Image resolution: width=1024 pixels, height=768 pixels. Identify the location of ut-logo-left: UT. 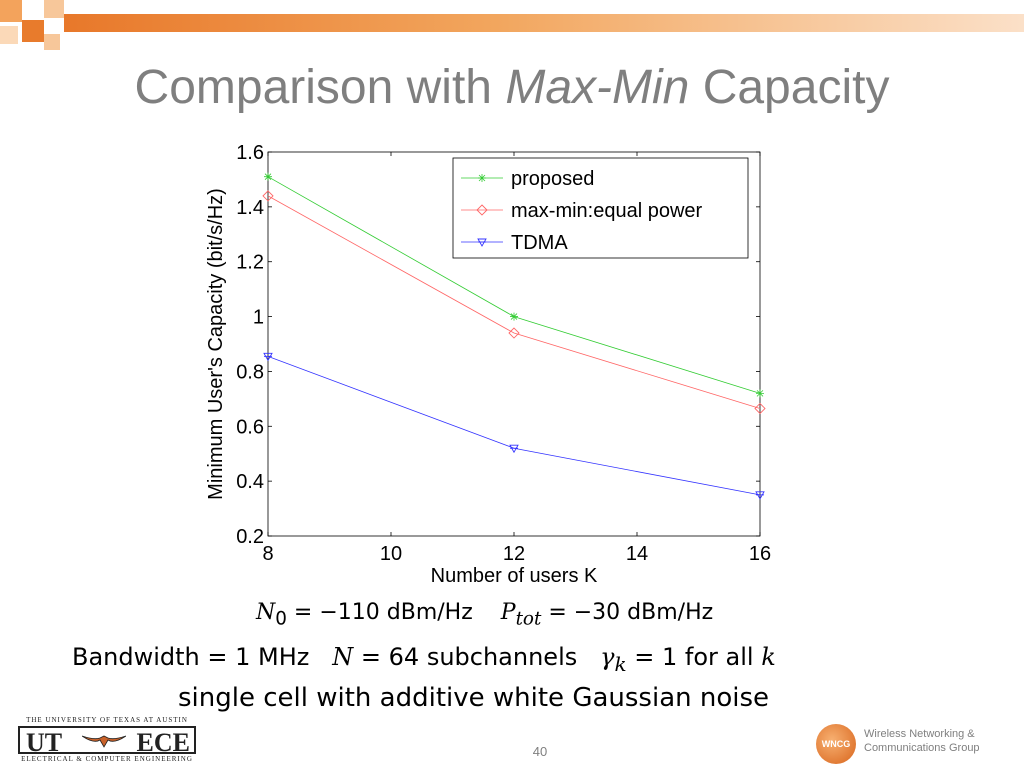
(44, 742).